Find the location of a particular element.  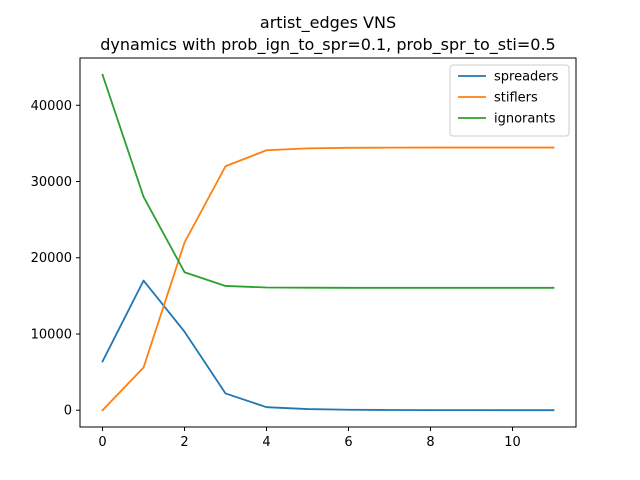

x-axis: 0 2 4 6 8 10 is located at coordinates (309, 438).